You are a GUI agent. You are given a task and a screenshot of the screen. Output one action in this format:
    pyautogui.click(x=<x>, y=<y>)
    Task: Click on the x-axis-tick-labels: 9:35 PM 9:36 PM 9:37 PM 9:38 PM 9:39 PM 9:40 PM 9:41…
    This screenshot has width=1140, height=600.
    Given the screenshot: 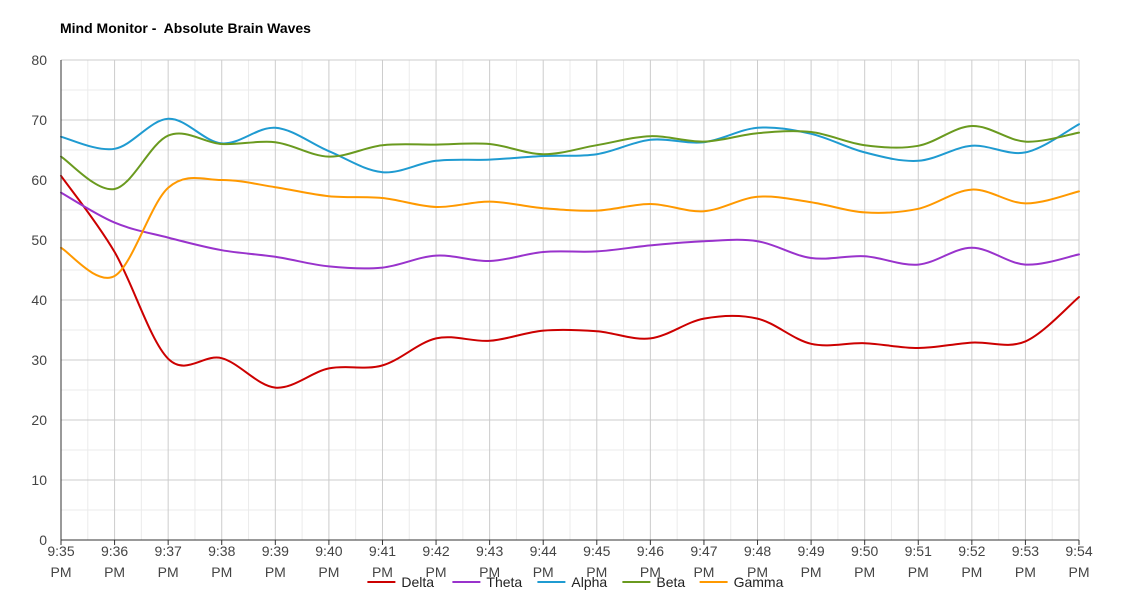 What is the action you would take?
    pyautogui.click(x=569, y=561)
    